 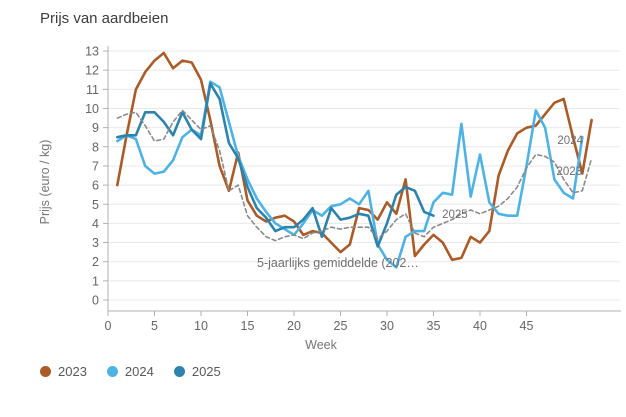 What do you see at coordinates (139, 371) in the screenshot?
I see `legend-label-2024: 2024` at bounding box center [139, 371].